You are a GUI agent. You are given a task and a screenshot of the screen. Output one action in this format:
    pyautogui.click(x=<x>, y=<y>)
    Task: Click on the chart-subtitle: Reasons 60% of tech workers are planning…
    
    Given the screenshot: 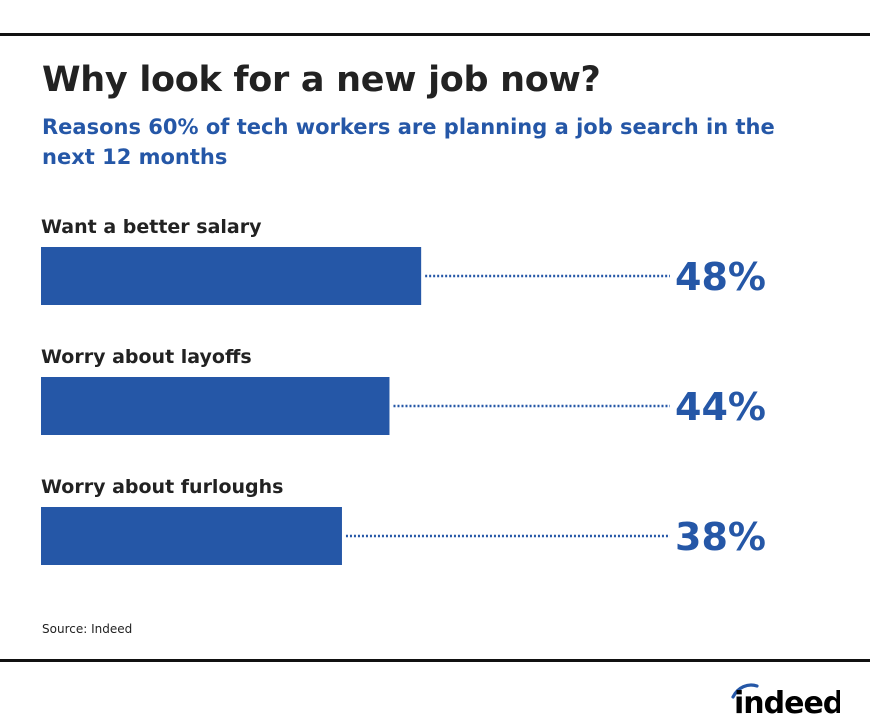 What is the action you would take?
    pyautogui.click(x=408, y=142)
    